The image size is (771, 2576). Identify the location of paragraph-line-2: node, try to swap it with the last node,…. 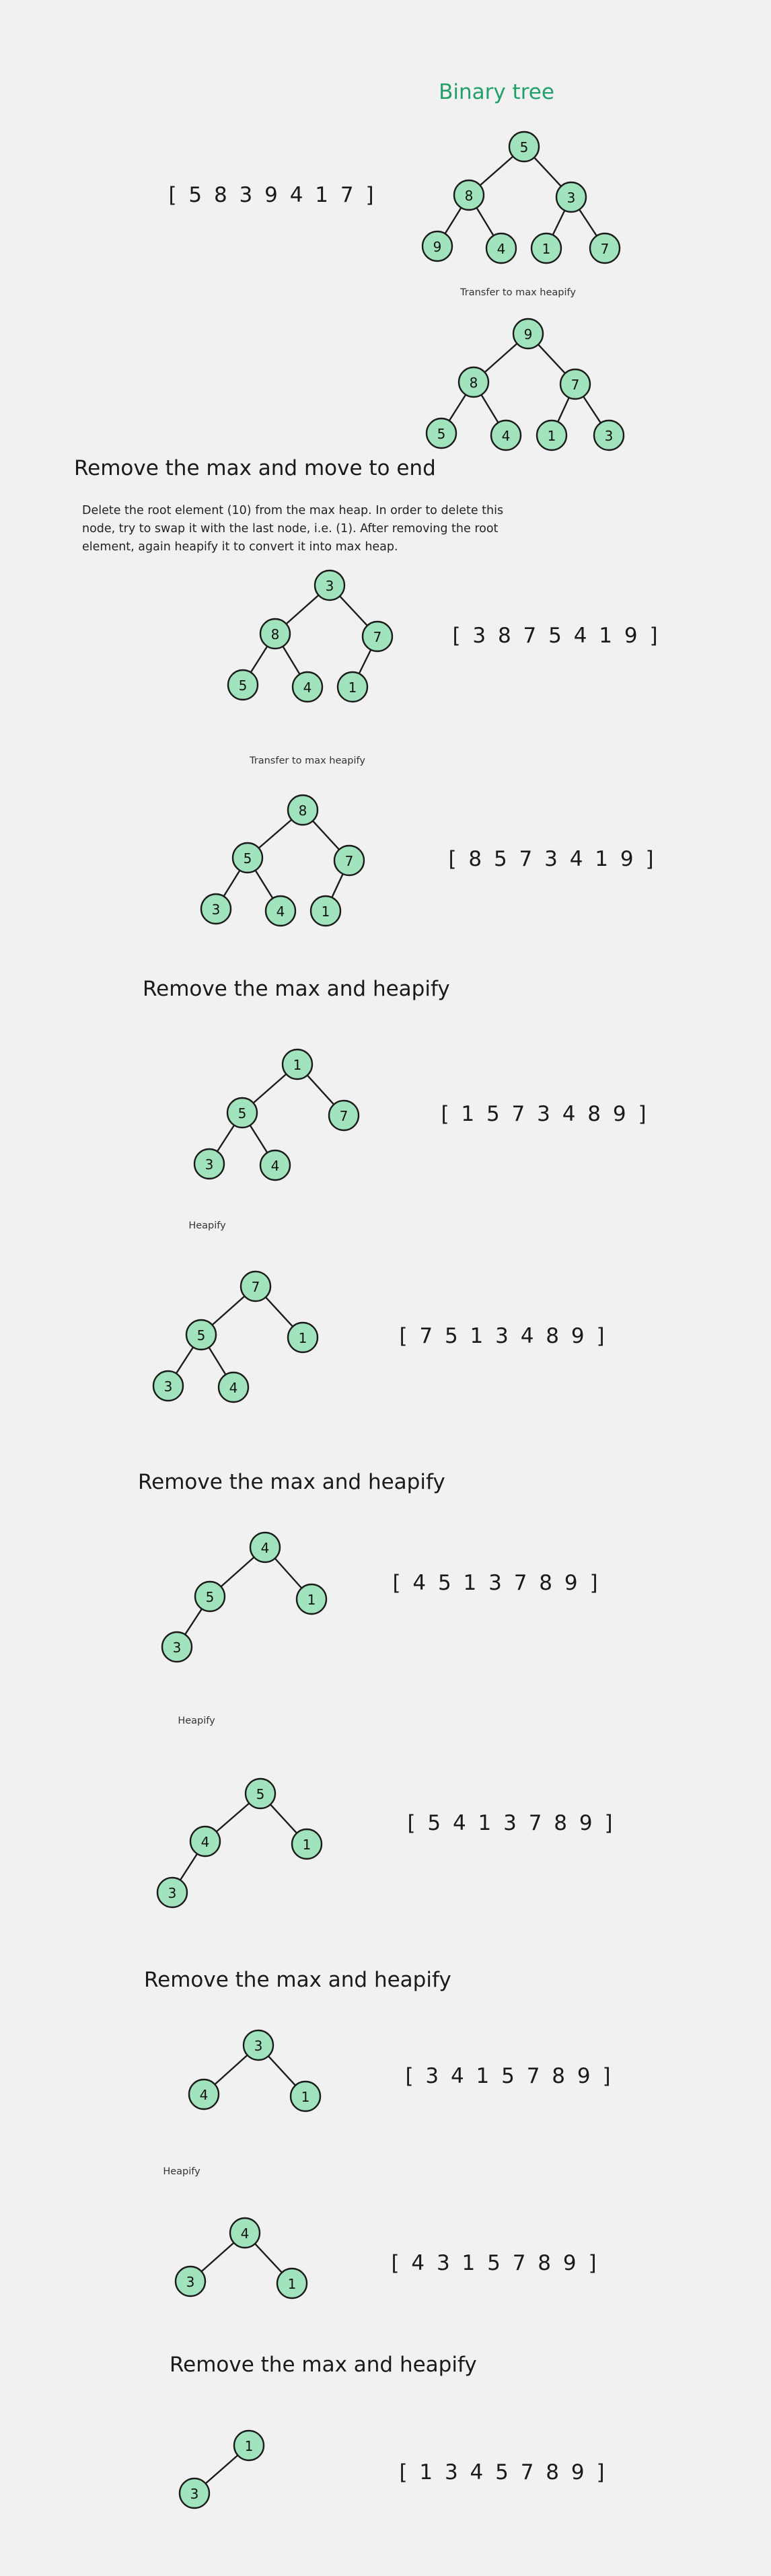
(291, 529).